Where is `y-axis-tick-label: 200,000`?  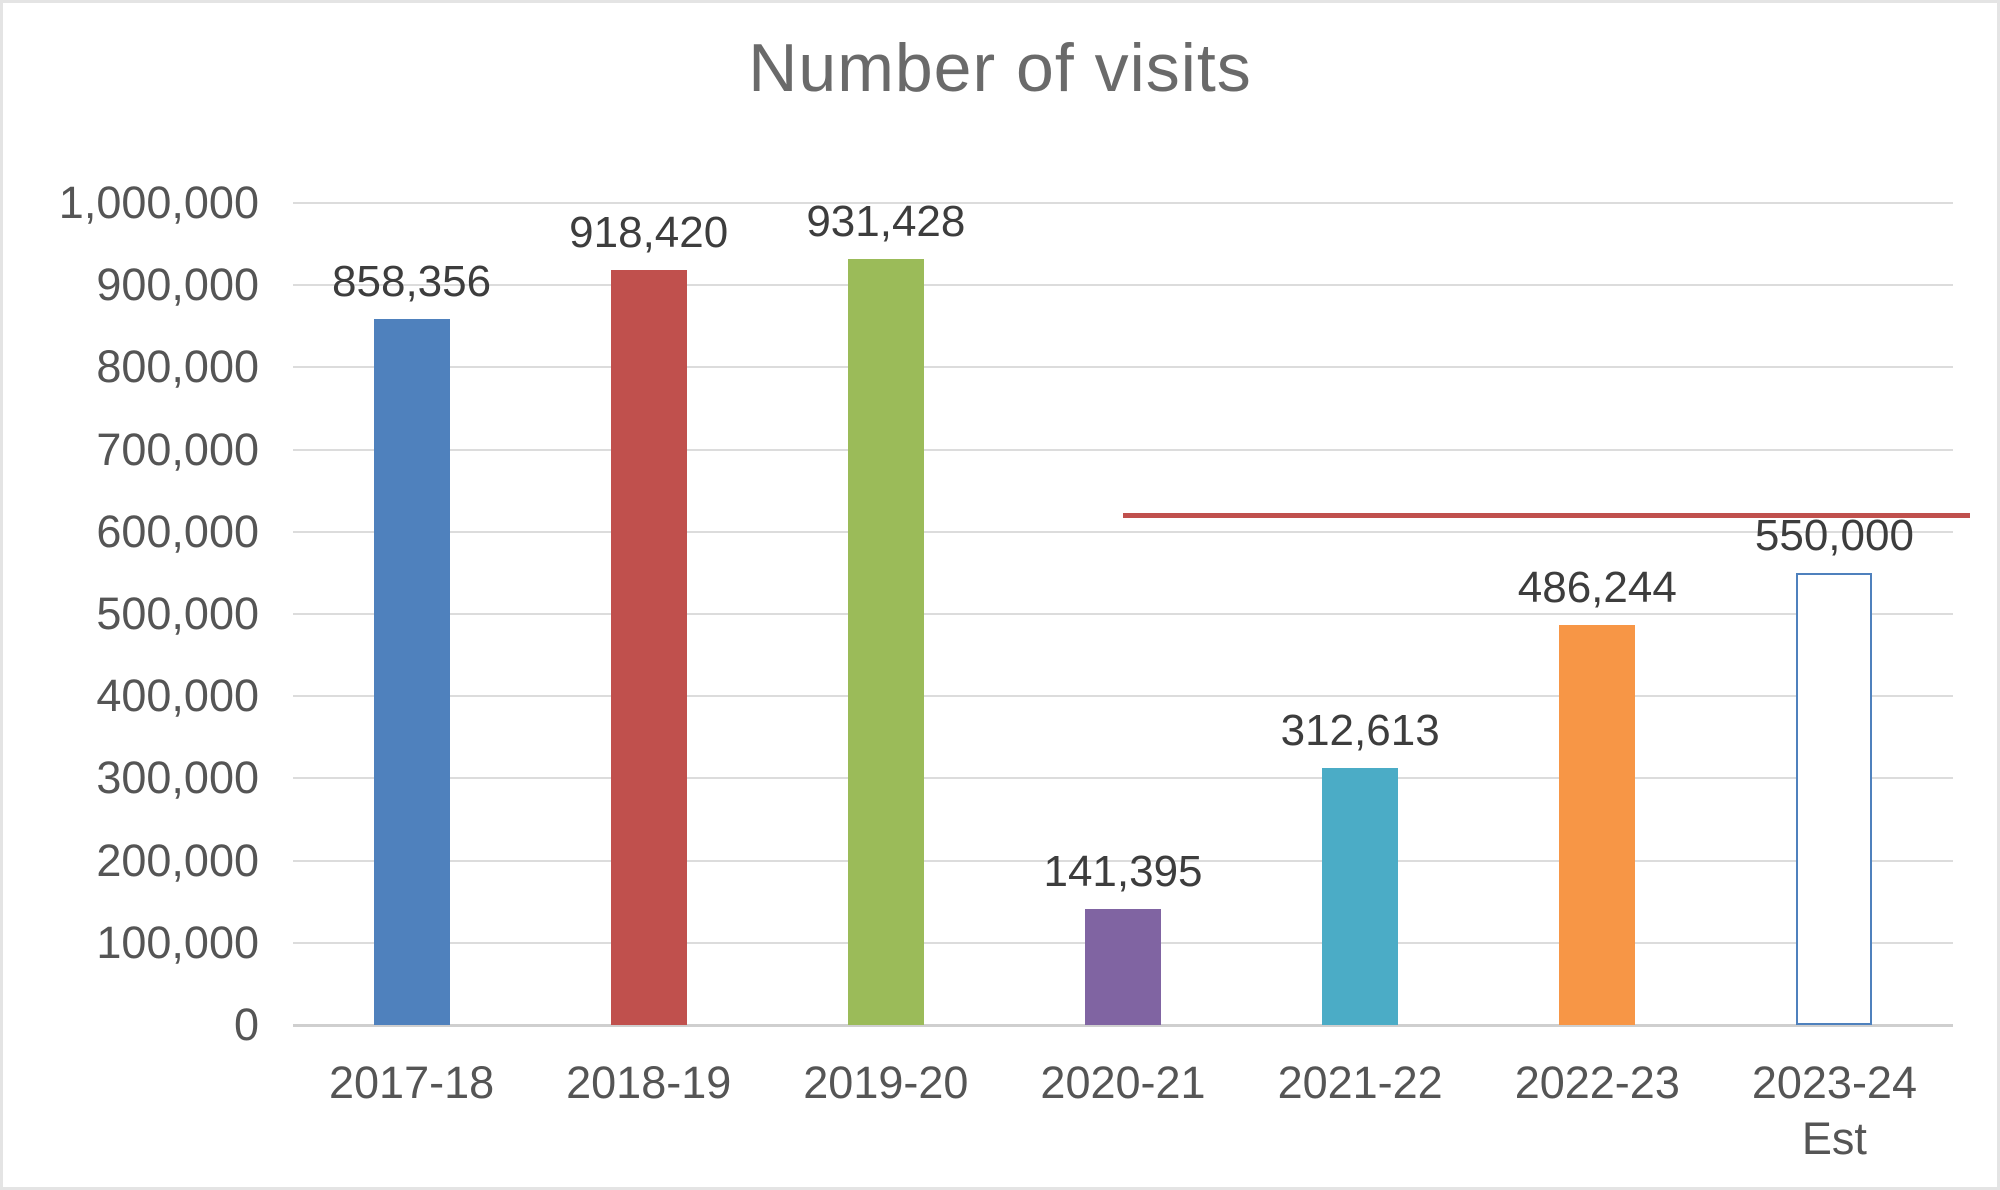
y-axis-tick-label: 200,000 is located at coordinates (177, 860).